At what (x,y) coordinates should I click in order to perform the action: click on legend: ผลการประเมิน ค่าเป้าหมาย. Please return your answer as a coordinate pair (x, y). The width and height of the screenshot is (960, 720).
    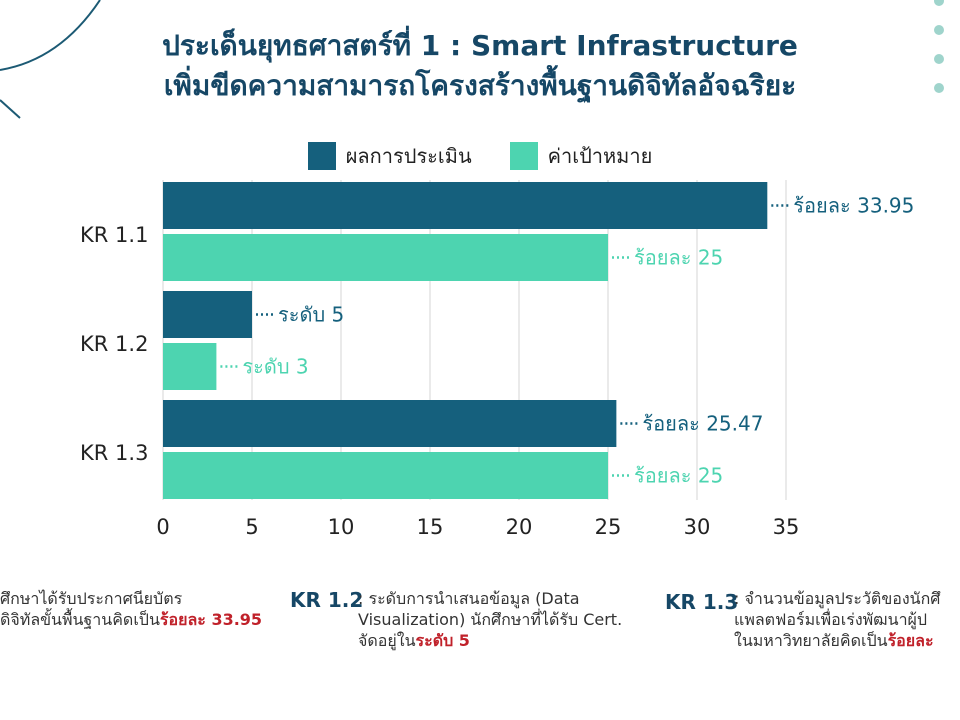
    Looking at the image, I should click on (480, 156).